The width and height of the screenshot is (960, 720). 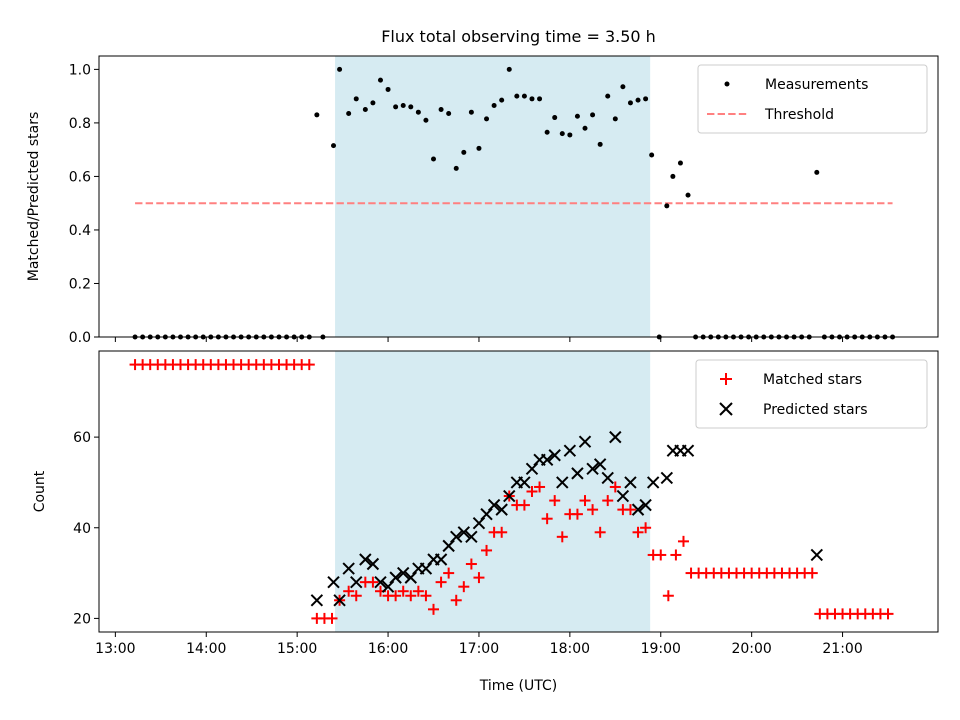 What do you see at coordinates (34, 197) in the screenshot?
I see `top-y-axis-label: Matched/Predicted stars` at bounding box center [34, 197].